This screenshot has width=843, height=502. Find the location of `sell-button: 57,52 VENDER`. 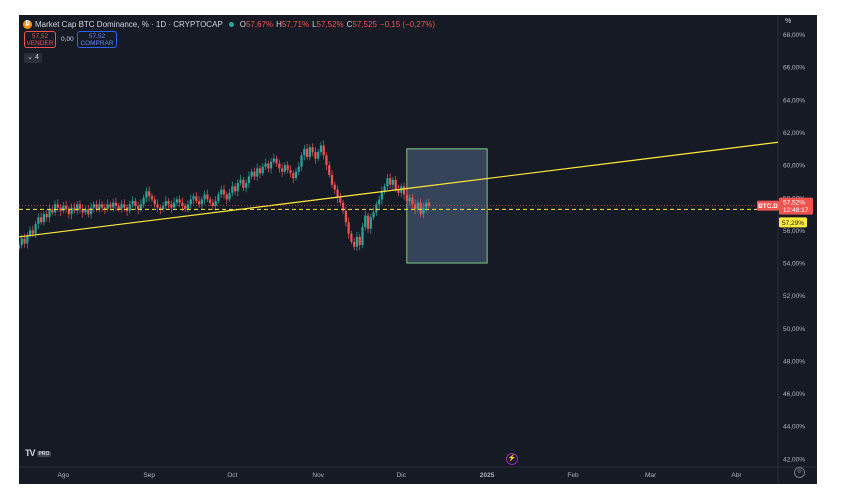

sell-button: 57,52 VENDER is located at coordinates (40, 39).